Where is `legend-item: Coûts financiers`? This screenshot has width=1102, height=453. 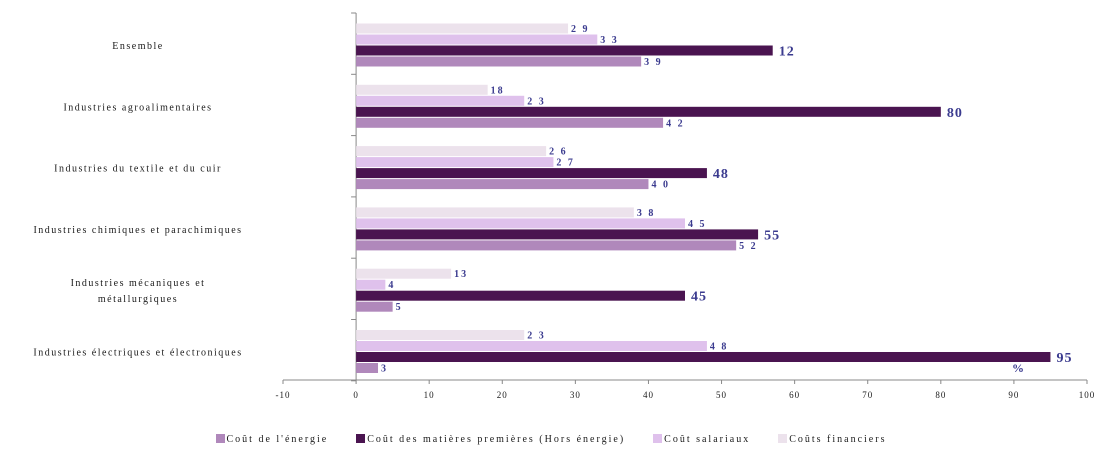
legend-item: Coûts financiers is located at coordinates (832, 439).